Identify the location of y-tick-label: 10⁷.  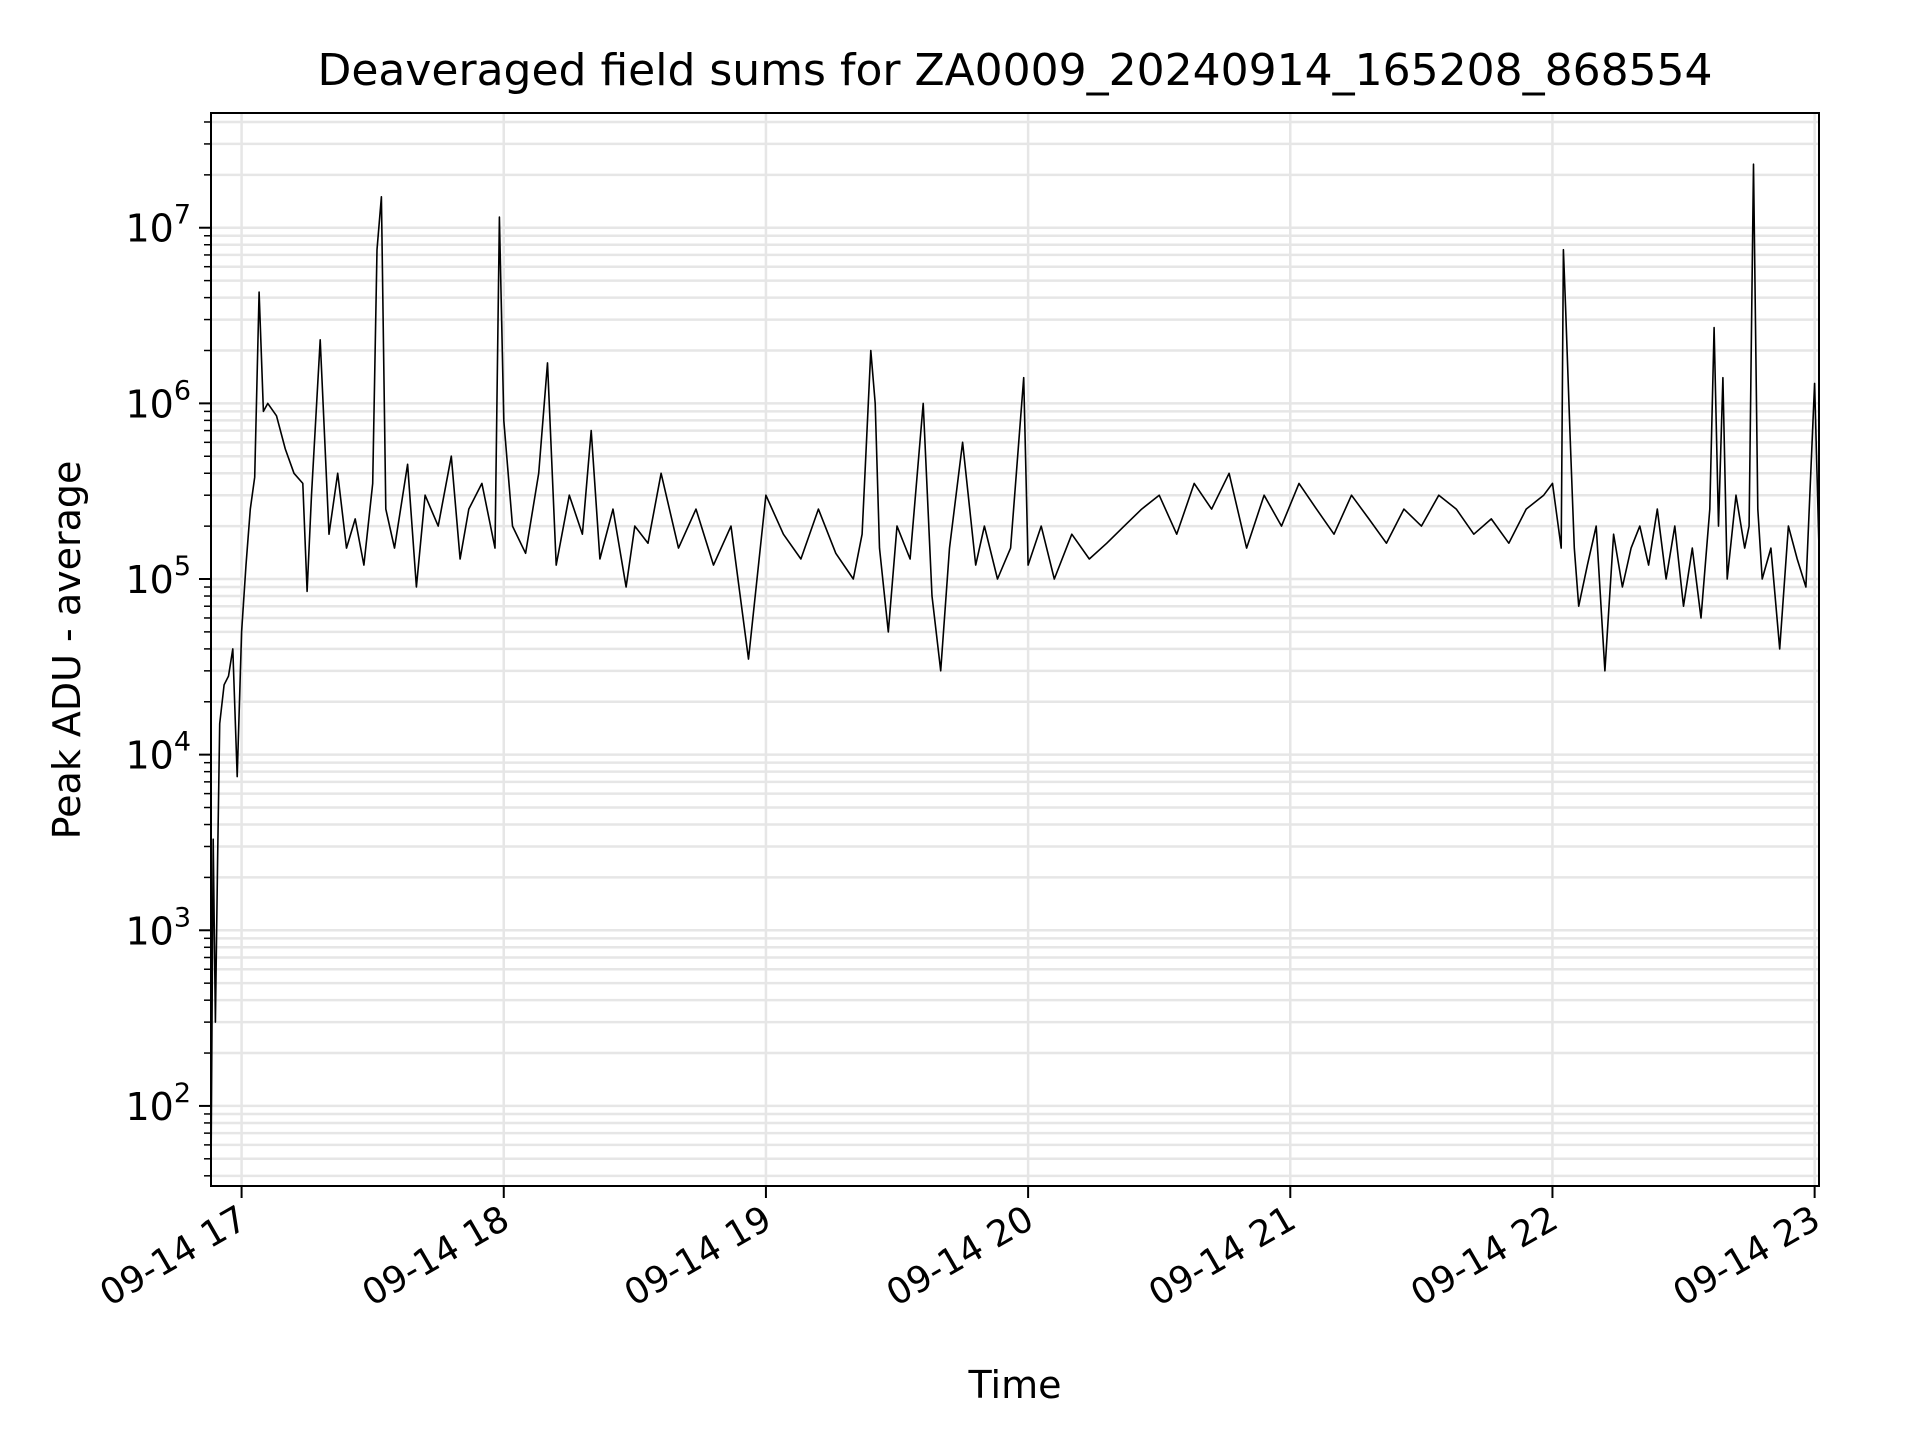
(158, 225).